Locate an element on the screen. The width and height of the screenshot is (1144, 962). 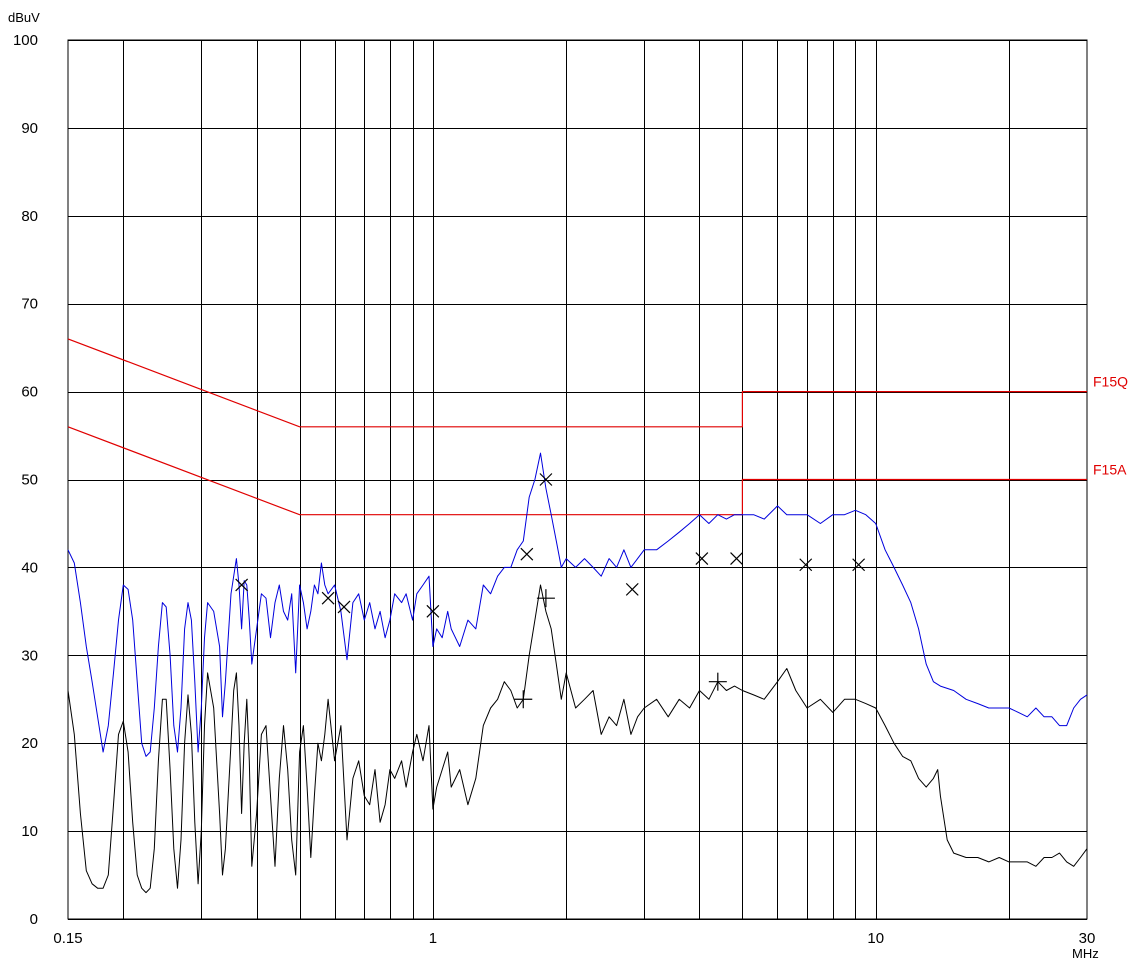
markers is located at coordinates (550, 591).